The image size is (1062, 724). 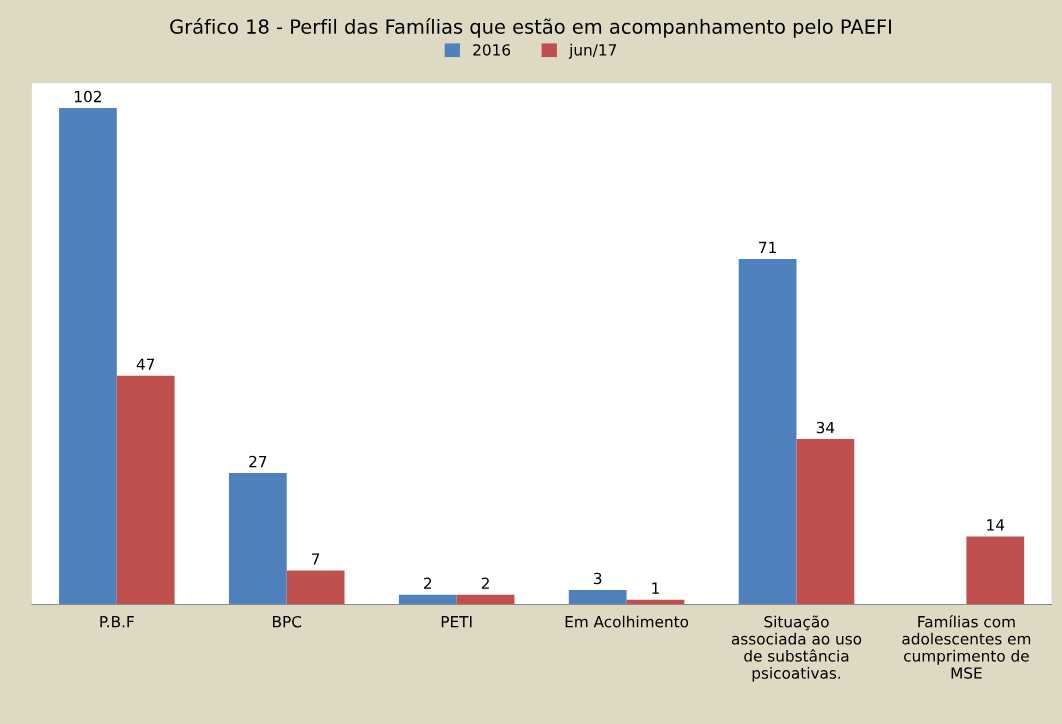 What do you see at coordinates (796, 648) in the screenshot?
I see `x-tick-label: Situação associada ao uso de substância psicoativas.` at bounding box center [796, 648].